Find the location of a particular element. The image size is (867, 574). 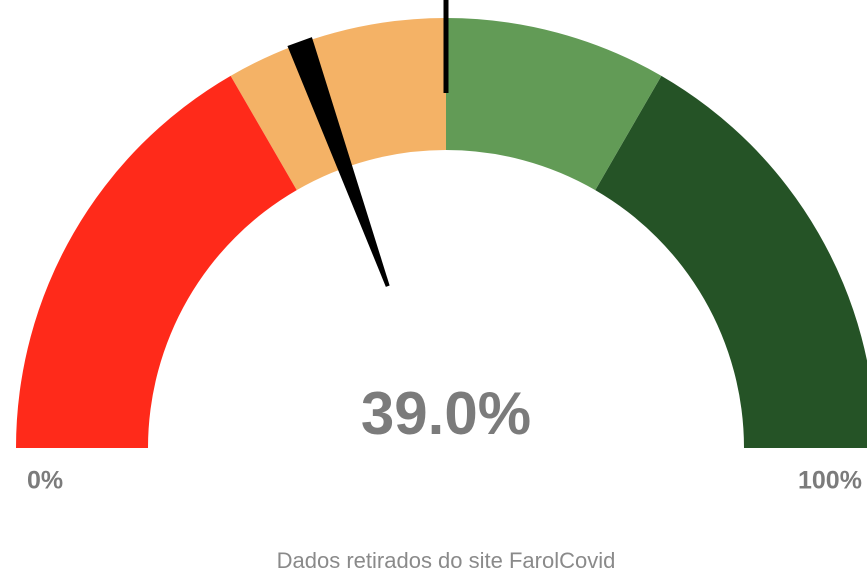

max-label: 100% is located at coordinates (830, 481).